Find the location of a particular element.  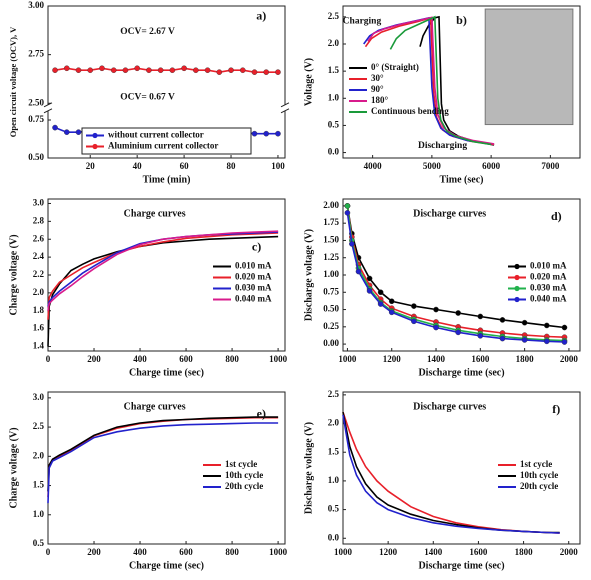

y-tick-label: 1.8 is located at coordinates (39, 310).